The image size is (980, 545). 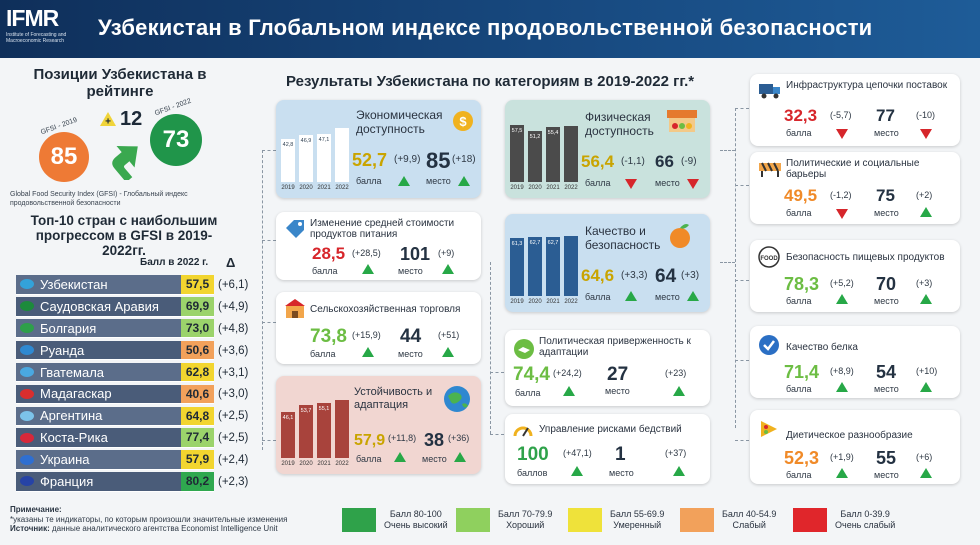 What do you see at coordinates (749, 525) in the screenshot?
I see `legend-label: Слабый` at bounding box center [749, 525].